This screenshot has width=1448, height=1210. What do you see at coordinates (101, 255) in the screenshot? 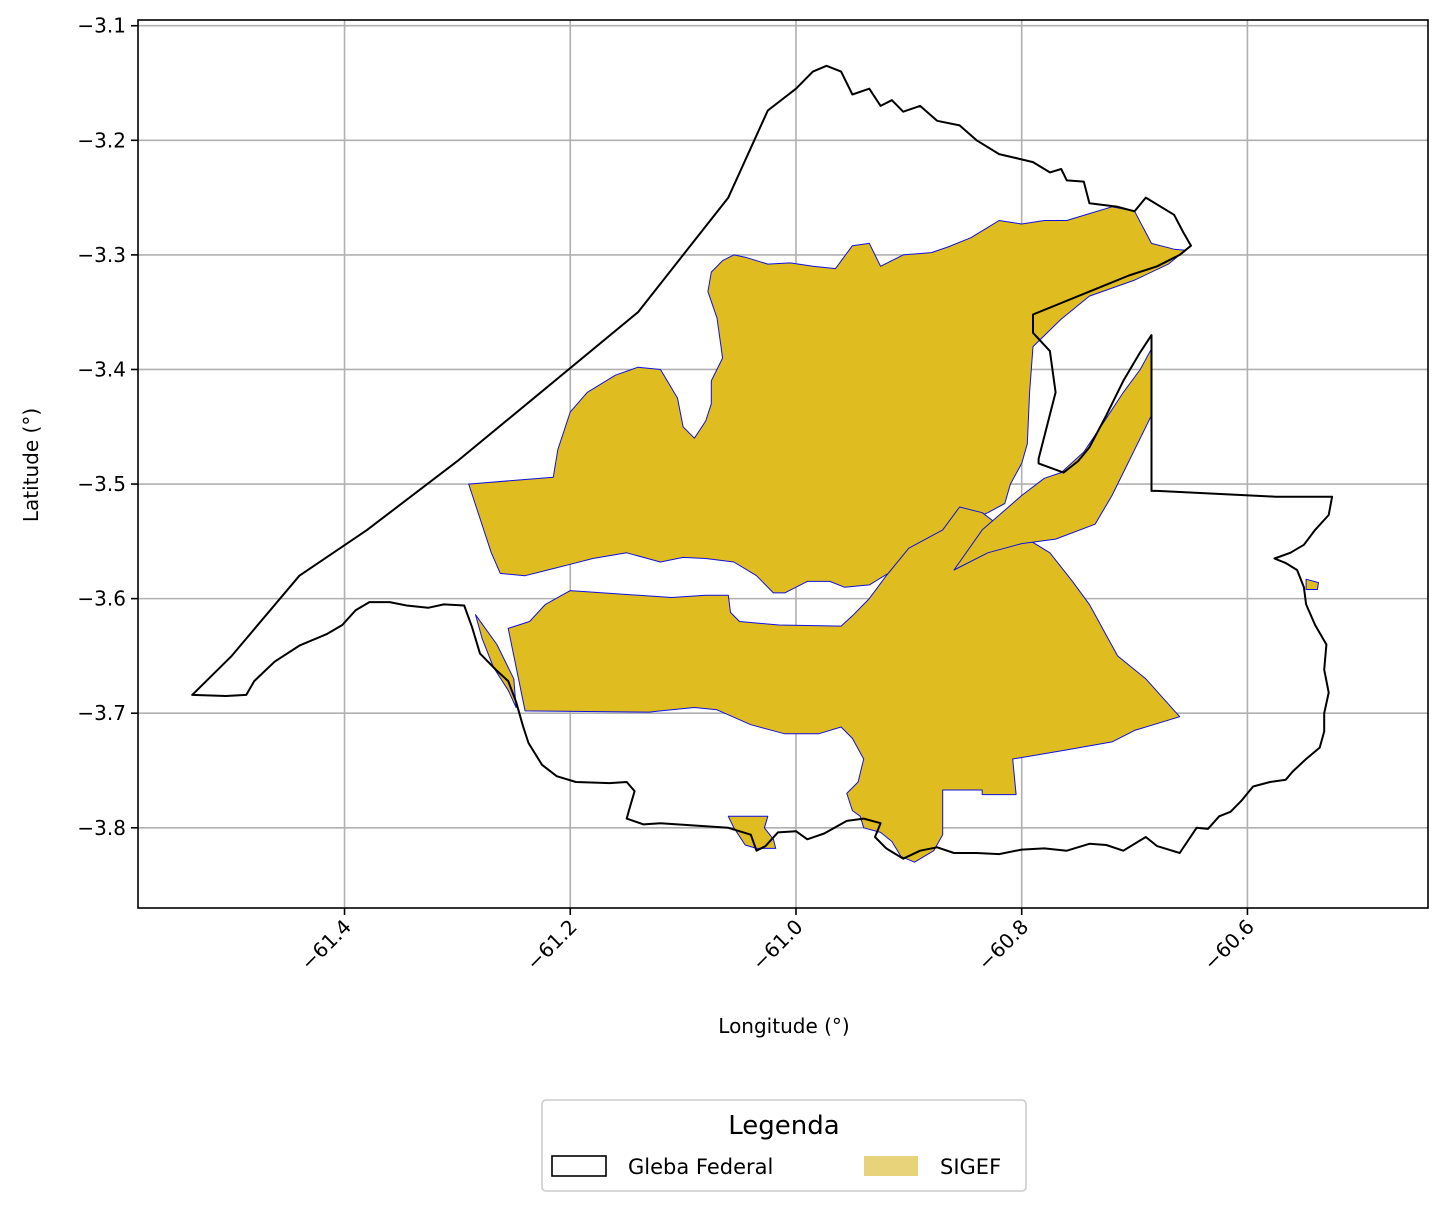
I see `y-tick-label: −3.3` at bounding box center [101, 255].